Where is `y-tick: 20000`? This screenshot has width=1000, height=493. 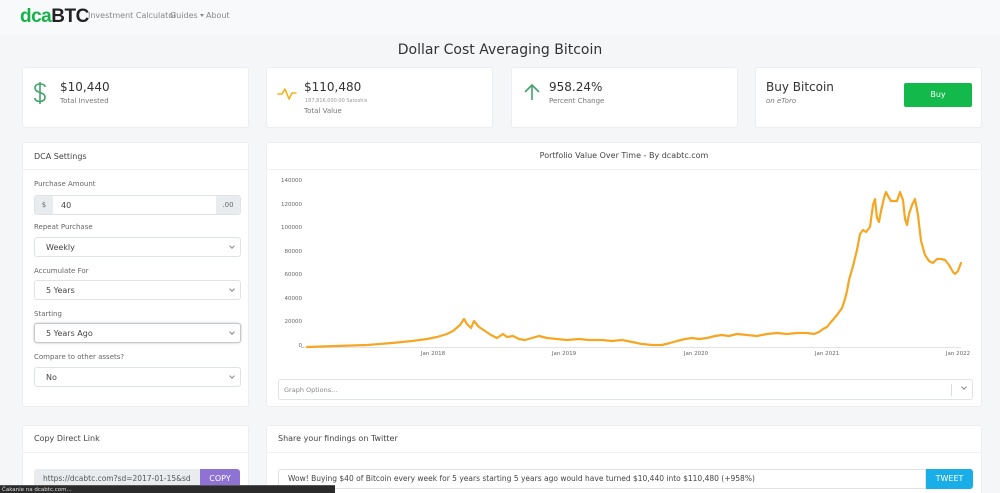 y-tick: 20000 is located at coordinates (293, 322).